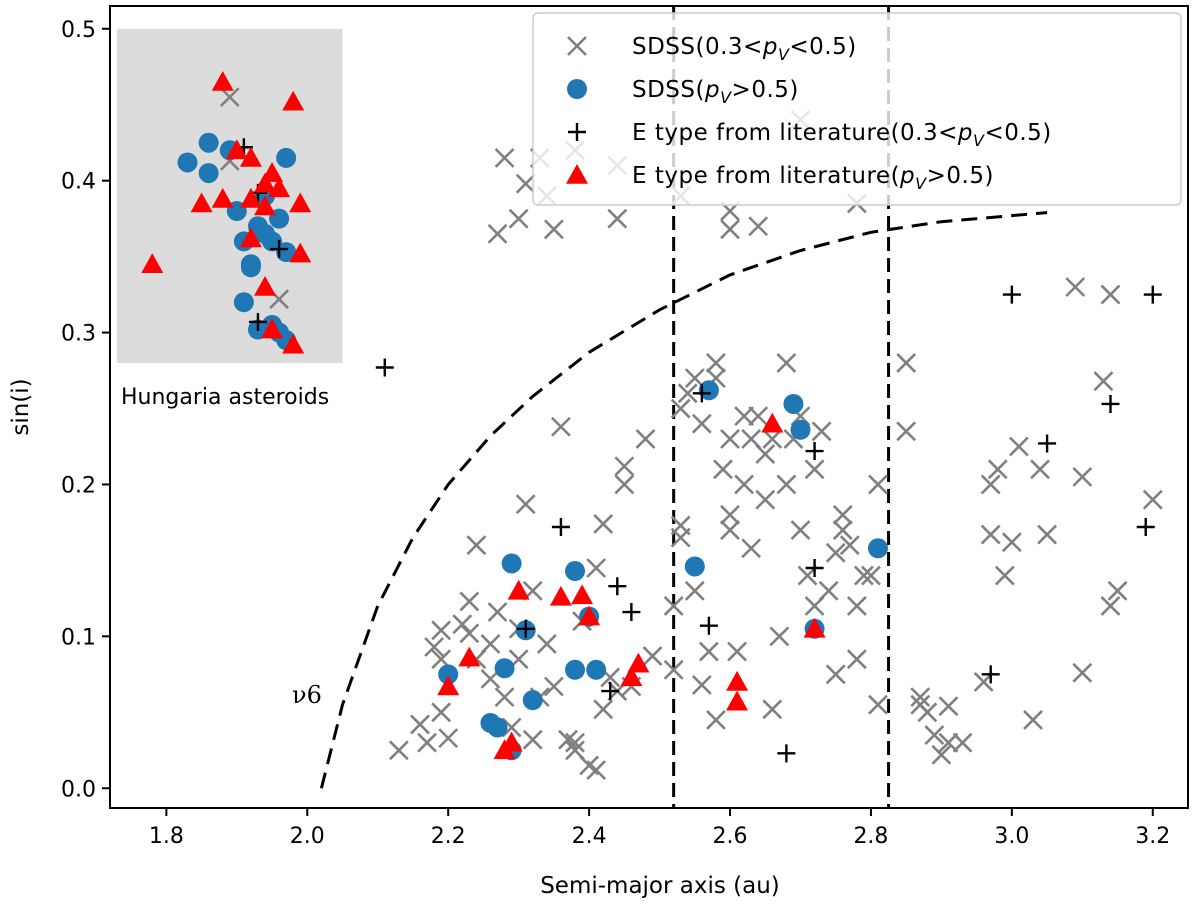 Image resolution: width=1200 pixels, height=905 pixels. I want to click on y-axis-label: sin(i), so click(21, 406).